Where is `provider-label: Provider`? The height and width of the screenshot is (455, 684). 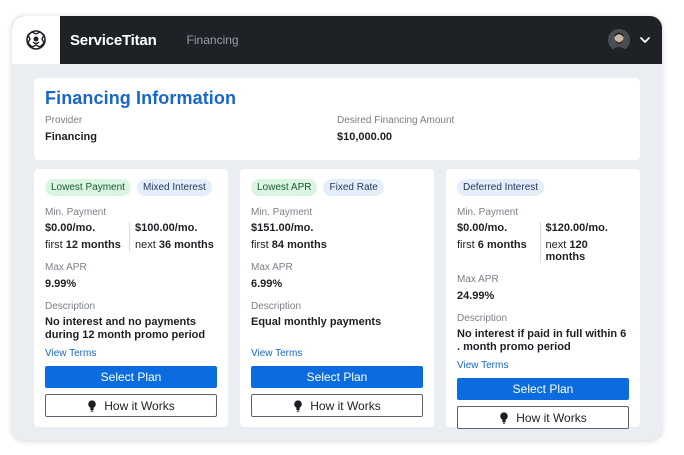
provider-label: Provider is located at coordinates (64, 120).